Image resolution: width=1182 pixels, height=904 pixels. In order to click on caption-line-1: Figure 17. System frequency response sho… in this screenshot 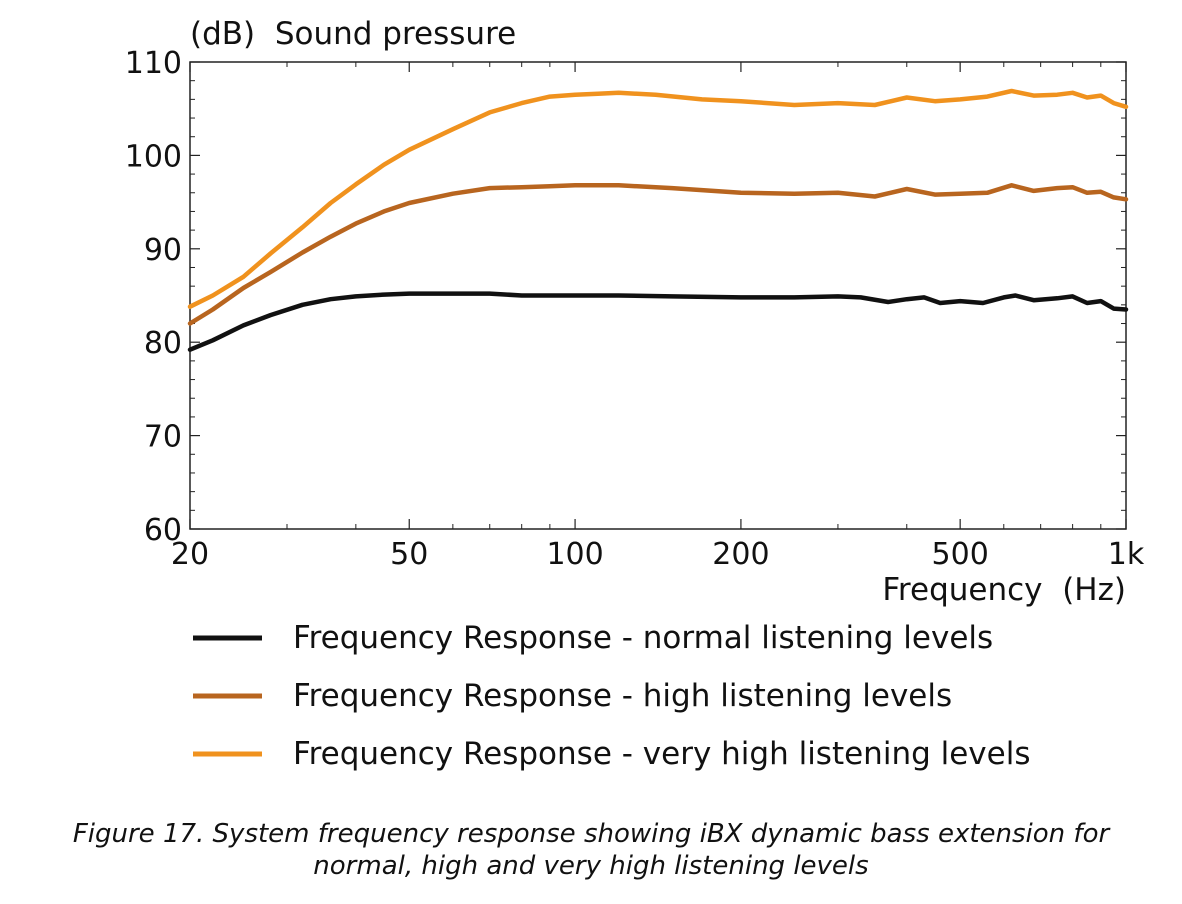, I will do `click(591, 834)`.